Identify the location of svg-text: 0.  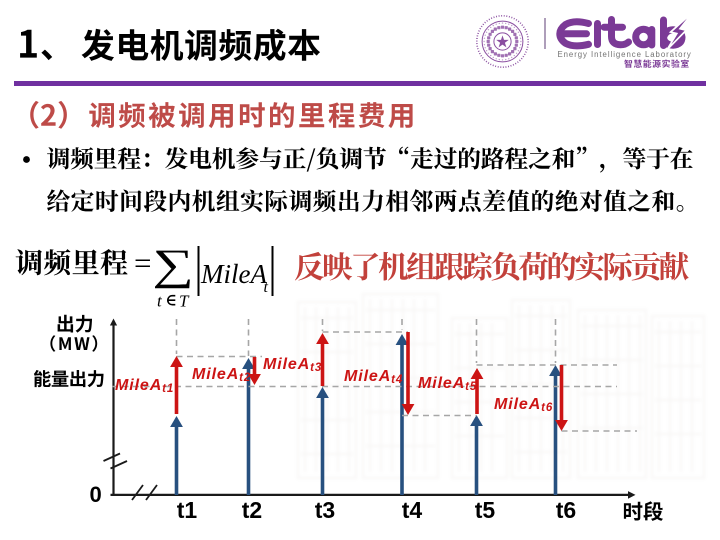
(96, 494).